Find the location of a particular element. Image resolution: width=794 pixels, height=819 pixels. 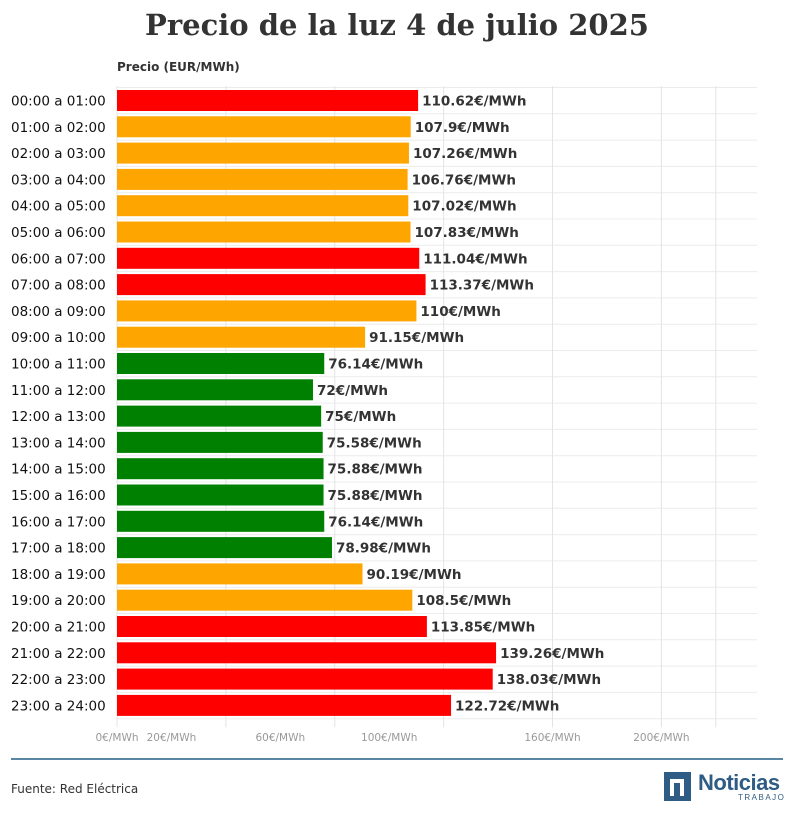

data-label: 110€/MWh is located at coordinates (460, 312).